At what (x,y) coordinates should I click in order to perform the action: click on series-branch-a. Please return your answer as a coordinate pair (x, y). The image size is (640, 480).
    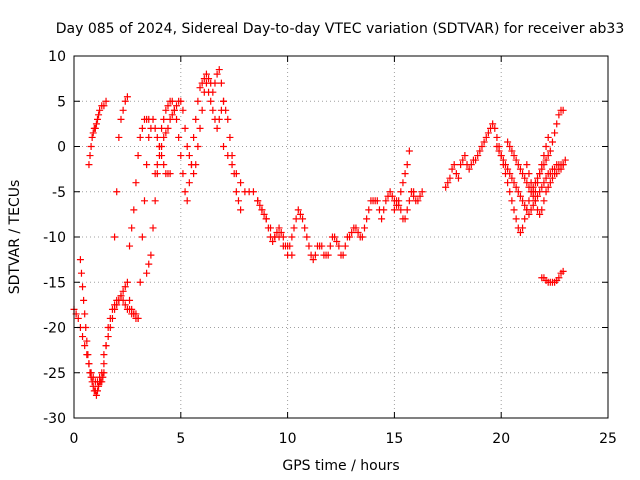
    Looking at the image, I should click on (106, 339).